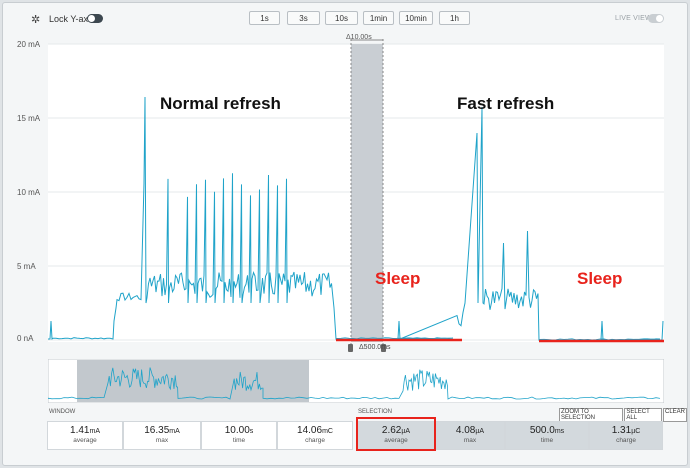  What do you see at coordinates (600, 278) in the screenshot?
I see `annotation-sleep-2: Sleep` at bounding box center [600, 278].